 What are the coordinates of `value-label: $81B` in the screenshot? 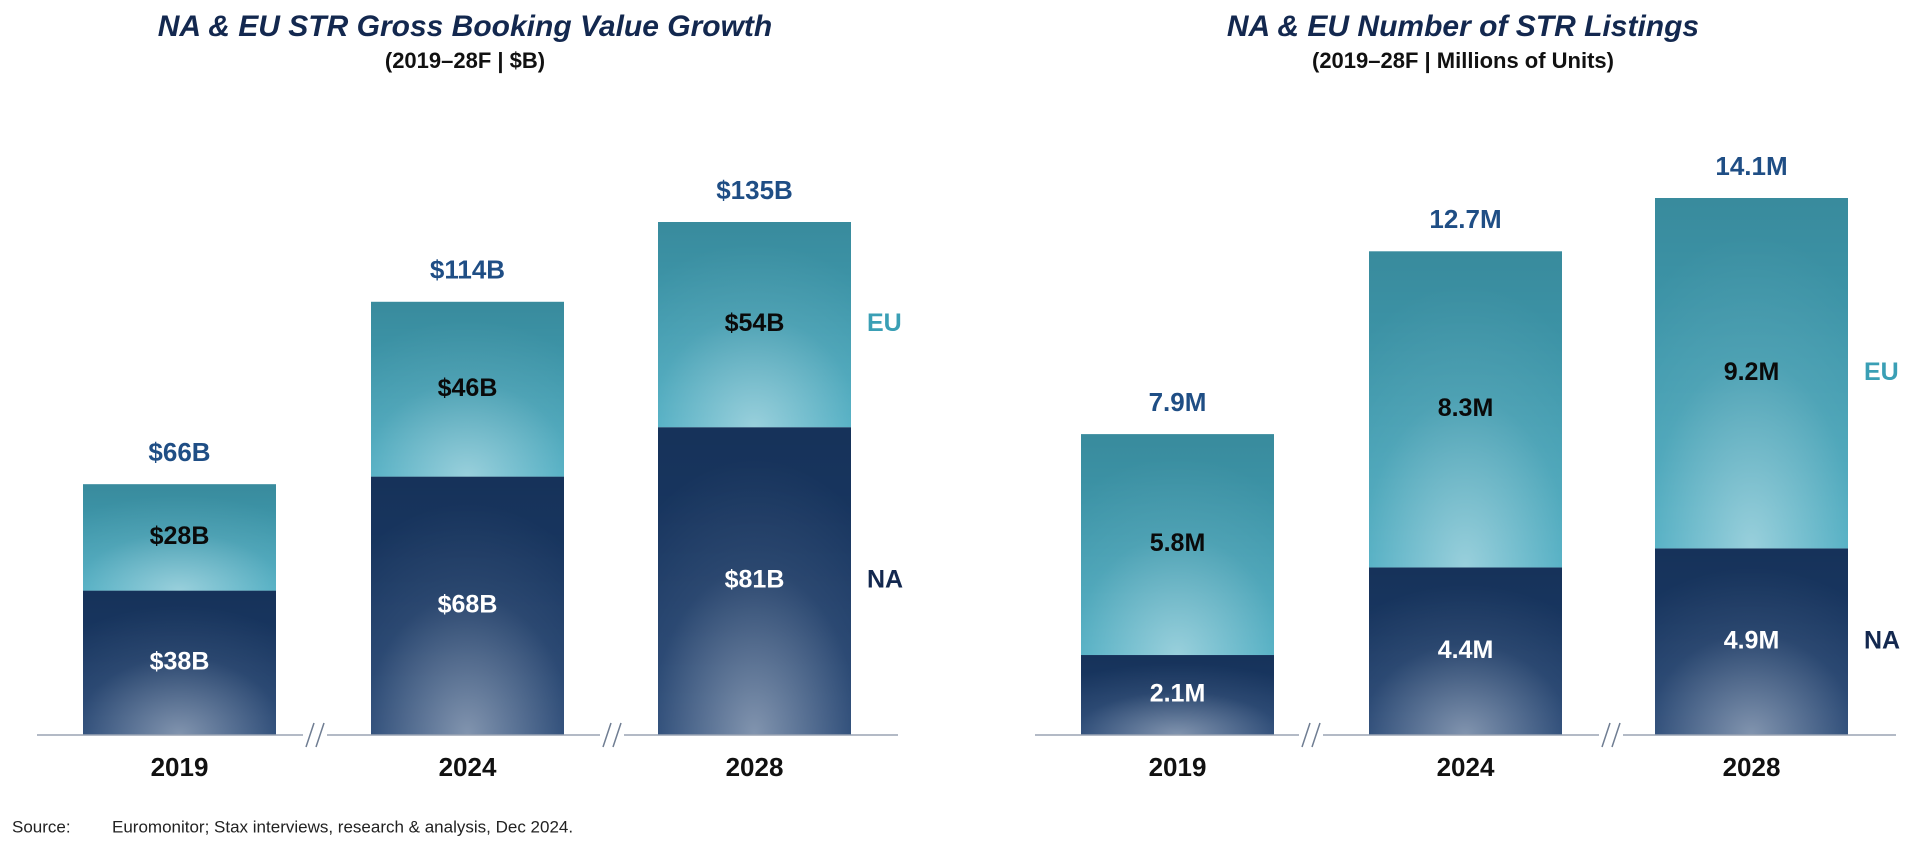 It's located at (755, 580).